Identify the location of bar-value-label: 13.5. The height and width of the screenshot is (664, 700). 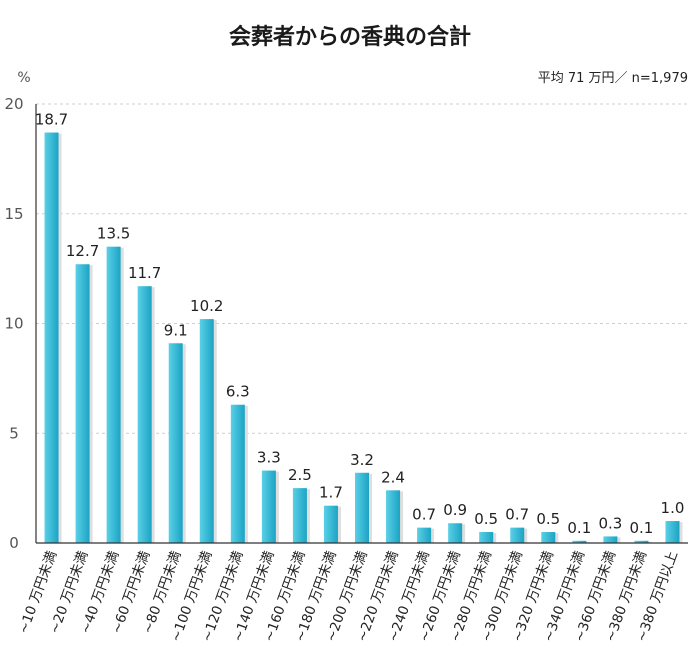
(113, 234).